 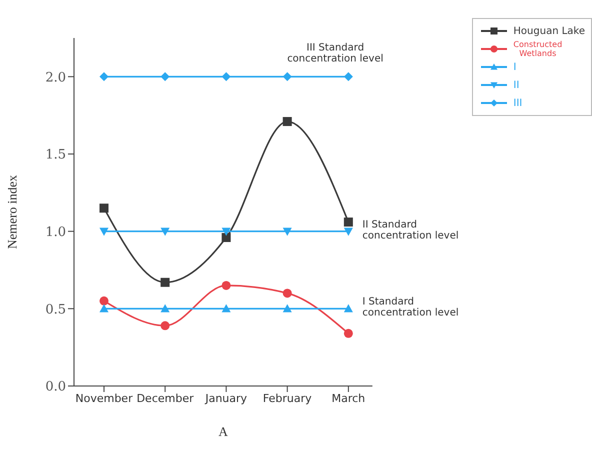 I want to click on y-tick-label: 1.0, so click(x=55, y=232).